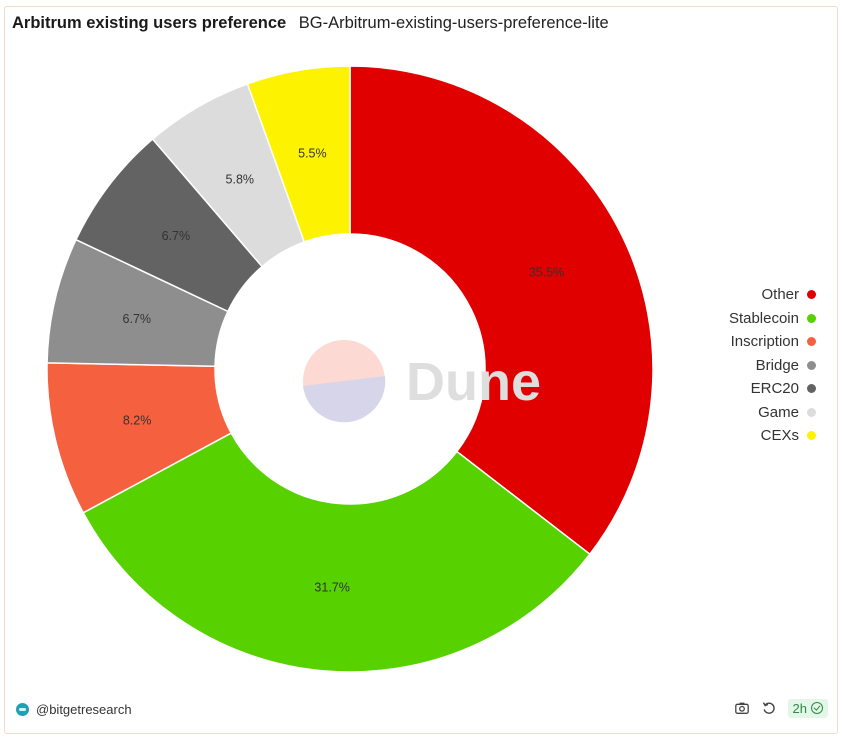 The width and height of the screenshot is (842, 740). What do you see at coordinates (344, 399) in the screenshot?
I see `dune-logo-lower-icon` at bounding box center [344, 399].